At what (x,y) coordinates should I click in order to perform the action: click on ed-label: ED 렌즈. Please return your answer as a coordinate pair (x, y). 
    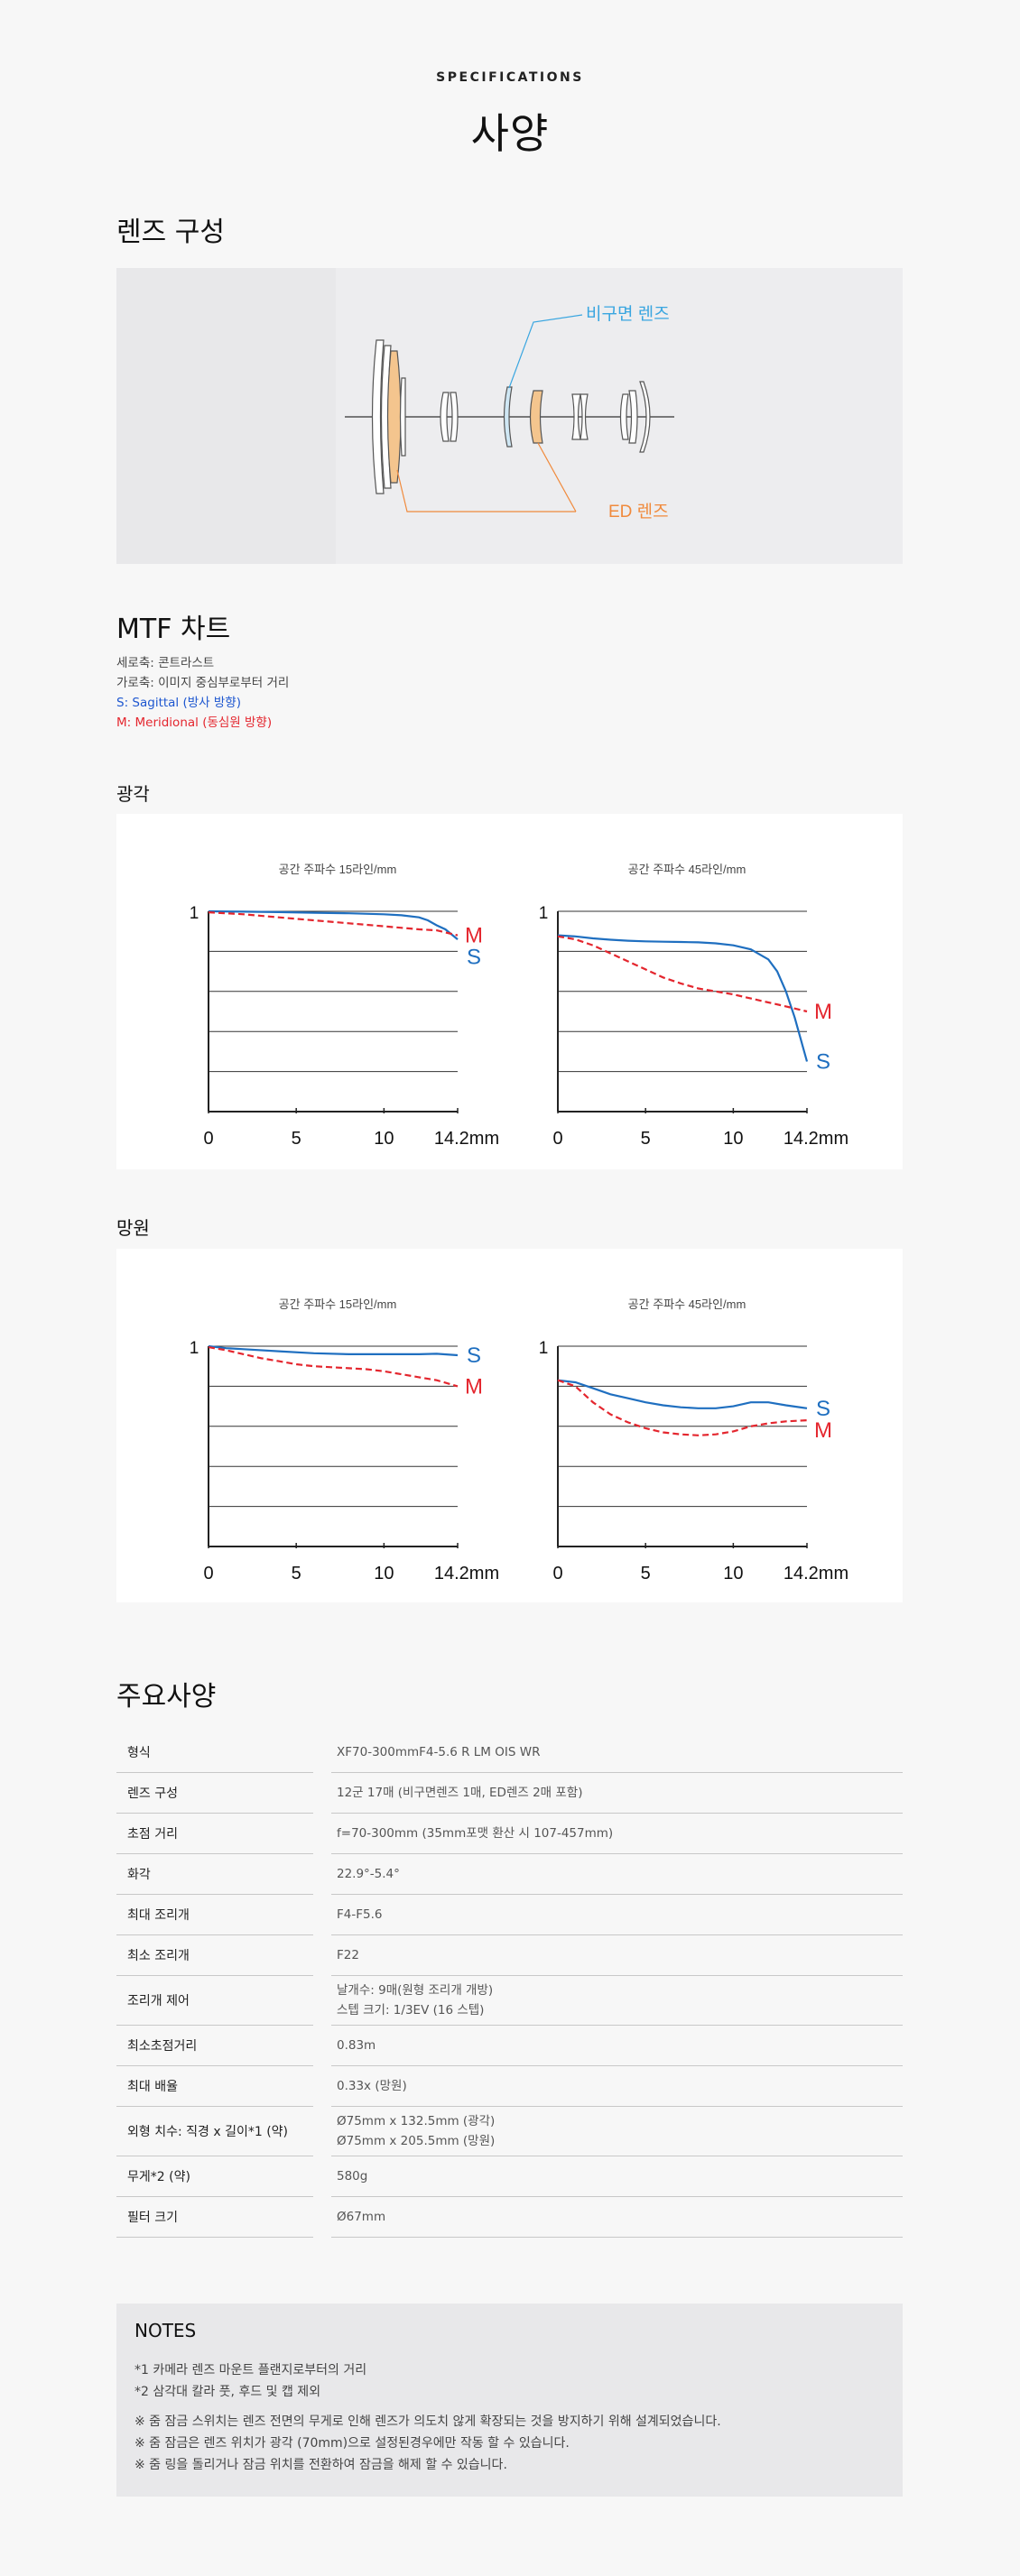
    Looking at the image, I should click on (638, 512).